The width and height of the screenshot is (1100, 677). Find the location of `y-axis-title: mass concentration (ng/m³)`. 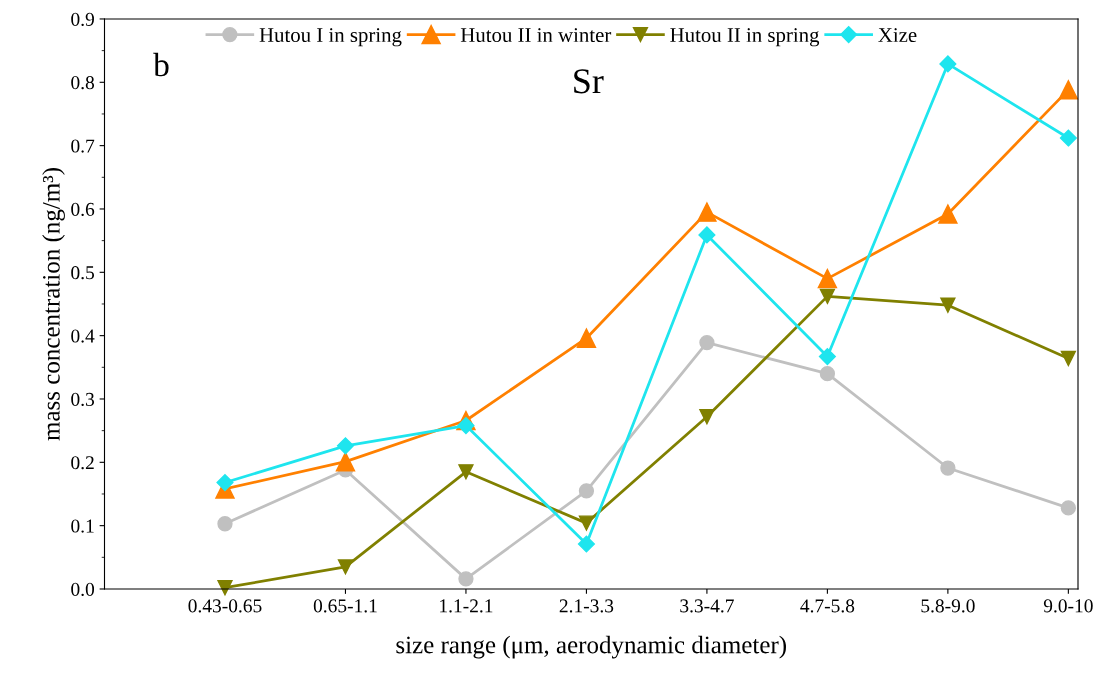

y-axis-title: mass concentration (ng/m³) is located at coordinates (53, 304).